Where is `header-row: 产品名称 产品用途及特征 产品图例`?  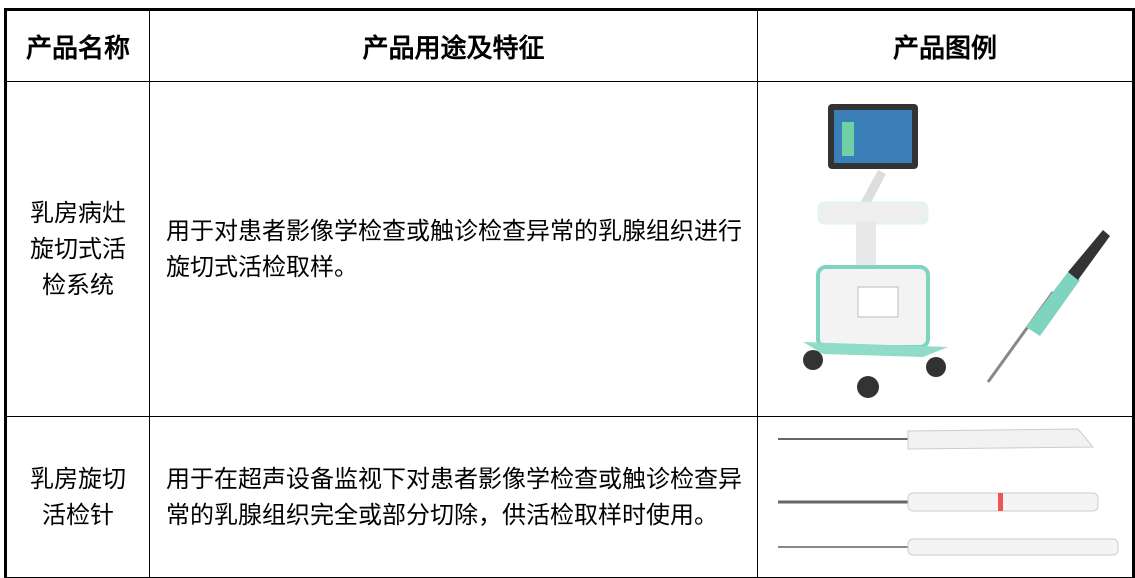 header-row: 产品名称 产品用途及特征 产品图例 is located at coordinates (569, 45).